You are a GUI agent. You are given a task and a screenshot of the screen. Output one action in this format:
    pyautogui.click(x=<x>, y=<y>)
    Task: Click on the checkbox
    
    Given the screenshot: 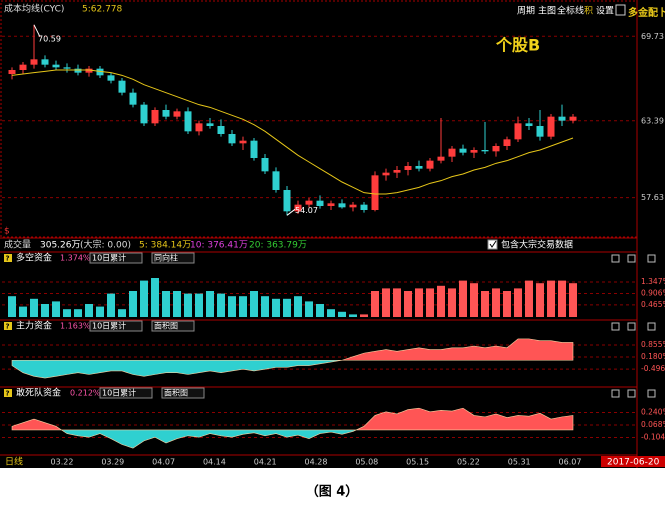 What is the action you would take?
    pyautogui.click(x=492, y=244)
    